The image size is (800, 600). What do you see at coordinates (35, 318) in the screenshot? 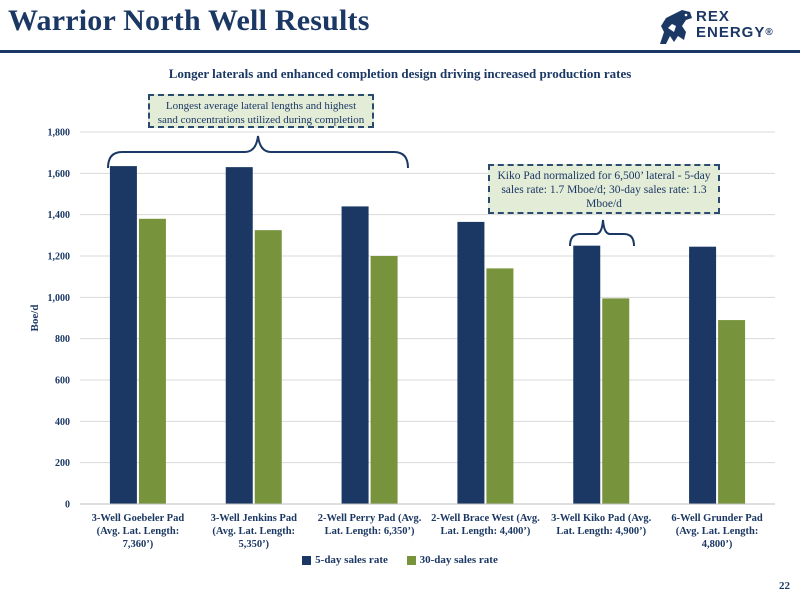
I see `y-axis-title: Boe/d` at bounding box center [35, 318].